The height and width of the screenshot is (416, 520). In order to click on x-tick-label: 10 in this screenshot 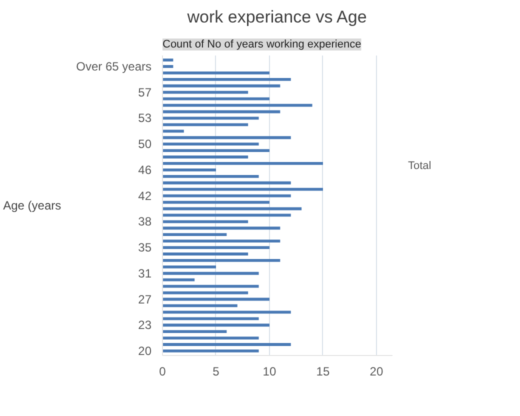, I will do `click(269, 371)`.